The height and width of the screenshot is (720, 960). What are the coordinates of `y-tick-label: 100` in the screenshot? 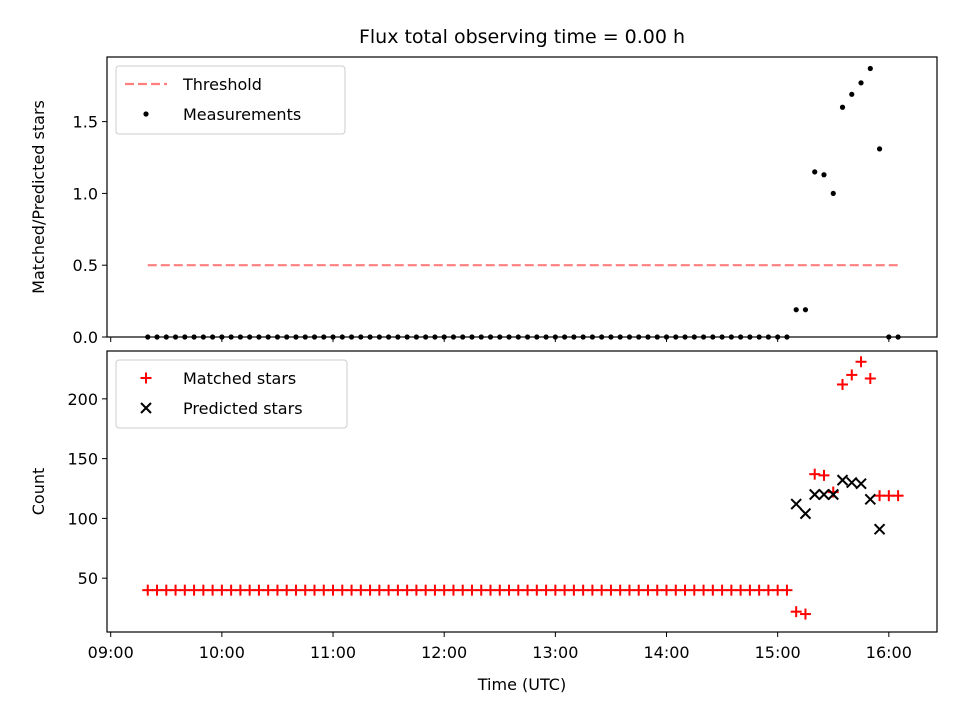 It's located at (82, 518).